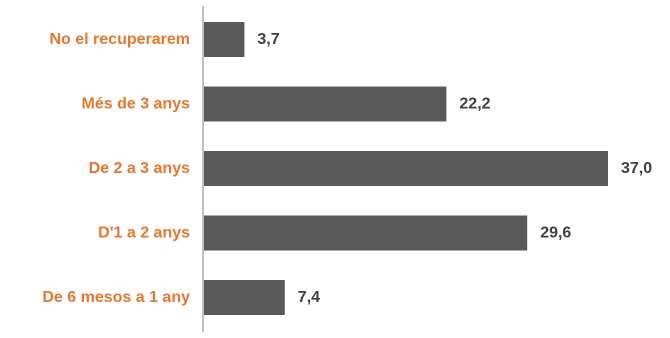  Describe the element at coordinates (309, 297) in the screenshot. I see `value-label-4: 7,4` at that location.